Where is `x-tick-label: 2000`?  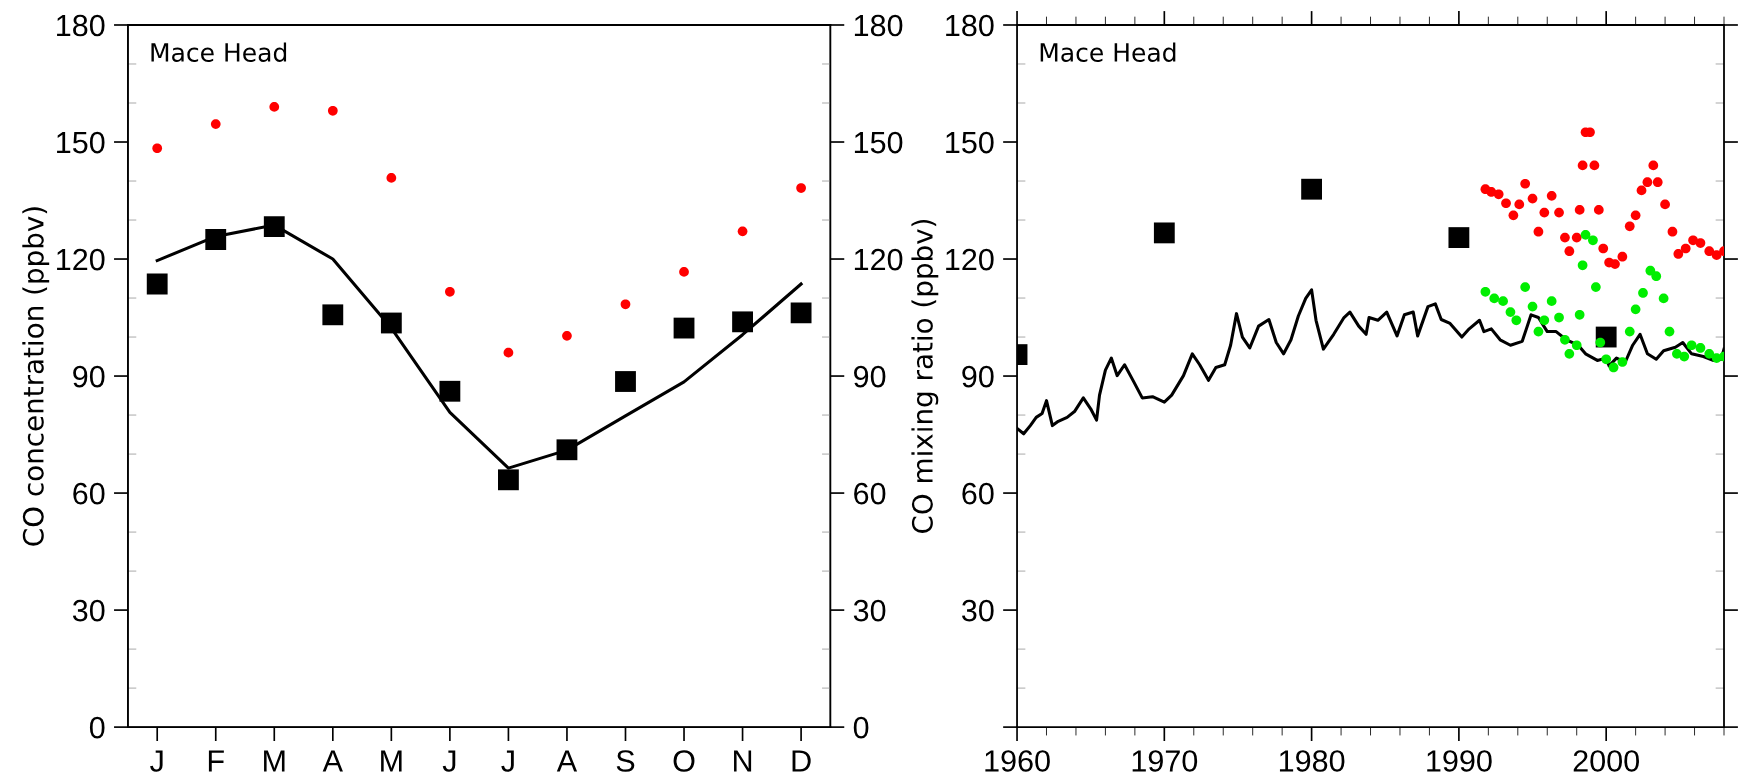 x-tick-label: 2000 is located at coordinates (1606, 761).